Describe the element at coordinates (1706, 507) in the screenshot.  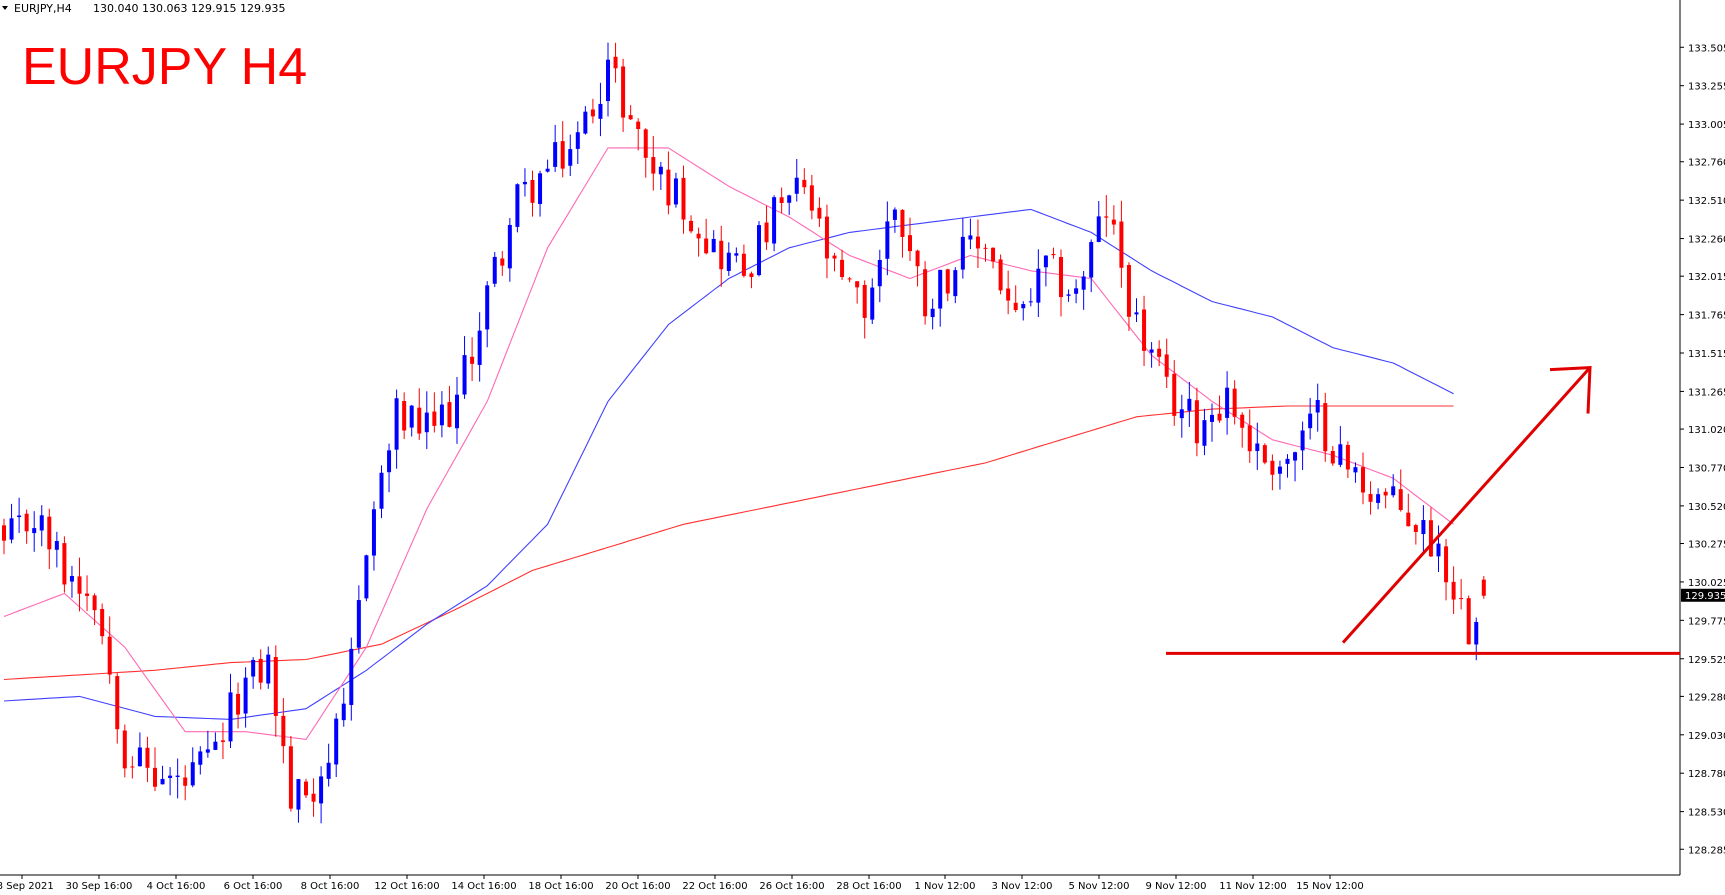
I see `y-tick-label: 130.520` at that location.